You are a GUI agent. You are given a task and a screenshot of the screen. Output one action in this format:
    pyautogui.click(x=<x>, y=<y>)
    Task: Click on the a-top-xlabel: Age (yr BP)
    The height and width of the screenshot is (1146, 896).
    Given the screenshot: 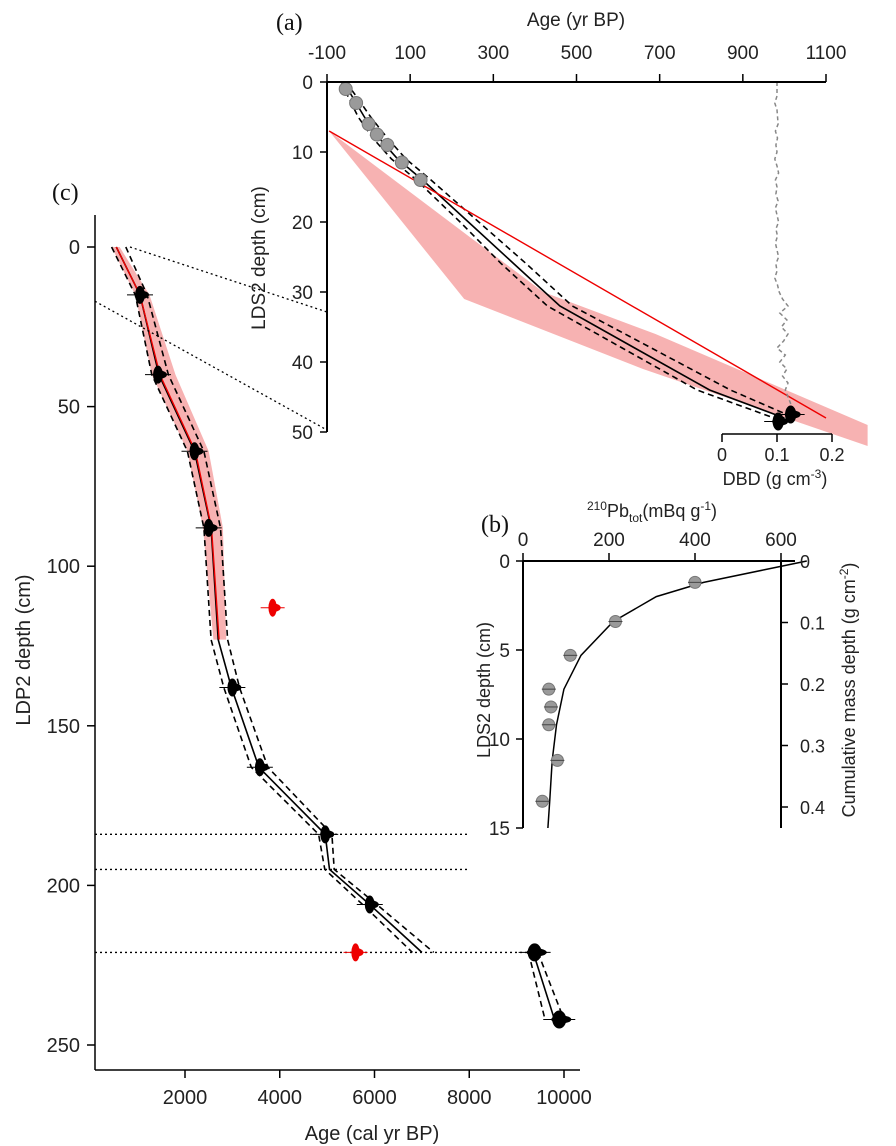 What is the action you would take?
    pyautogui.click(x=576, y=20)
    